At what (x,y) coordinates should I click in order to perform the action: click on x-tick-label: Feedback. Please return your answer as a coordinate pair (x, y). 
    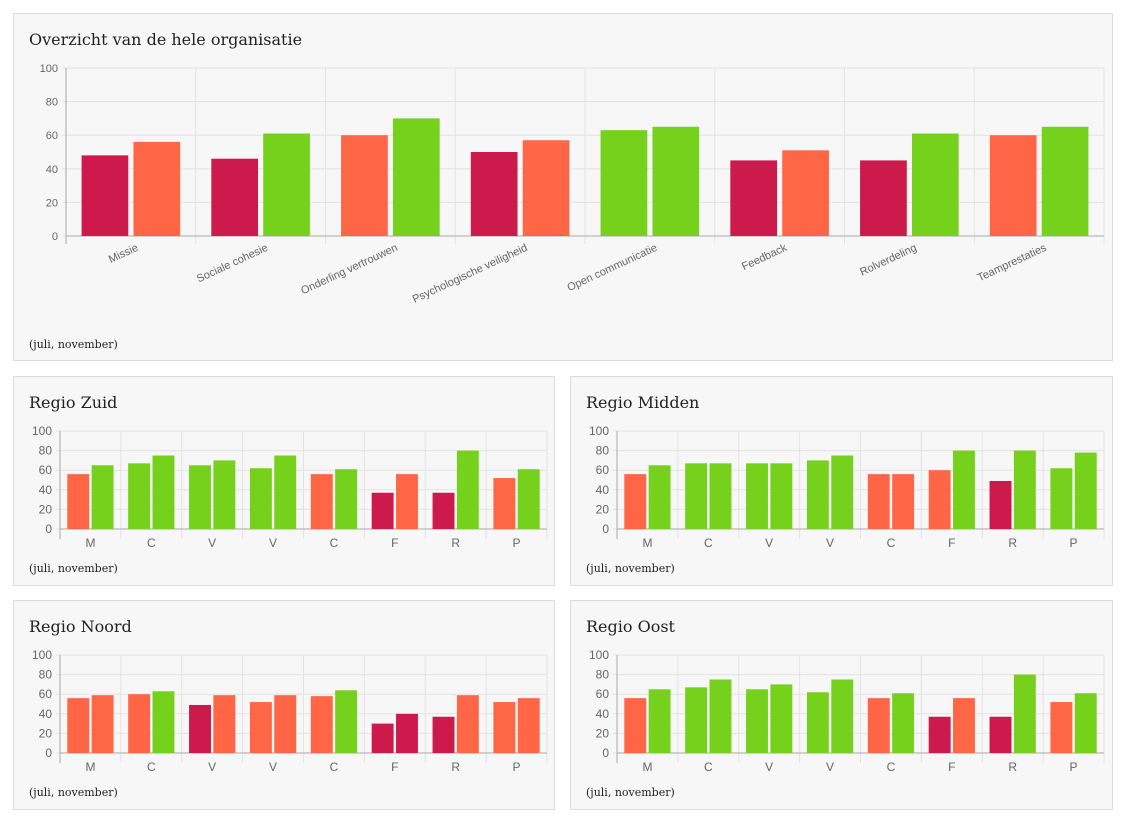
    Looking at the image, I should click on (764, 258).